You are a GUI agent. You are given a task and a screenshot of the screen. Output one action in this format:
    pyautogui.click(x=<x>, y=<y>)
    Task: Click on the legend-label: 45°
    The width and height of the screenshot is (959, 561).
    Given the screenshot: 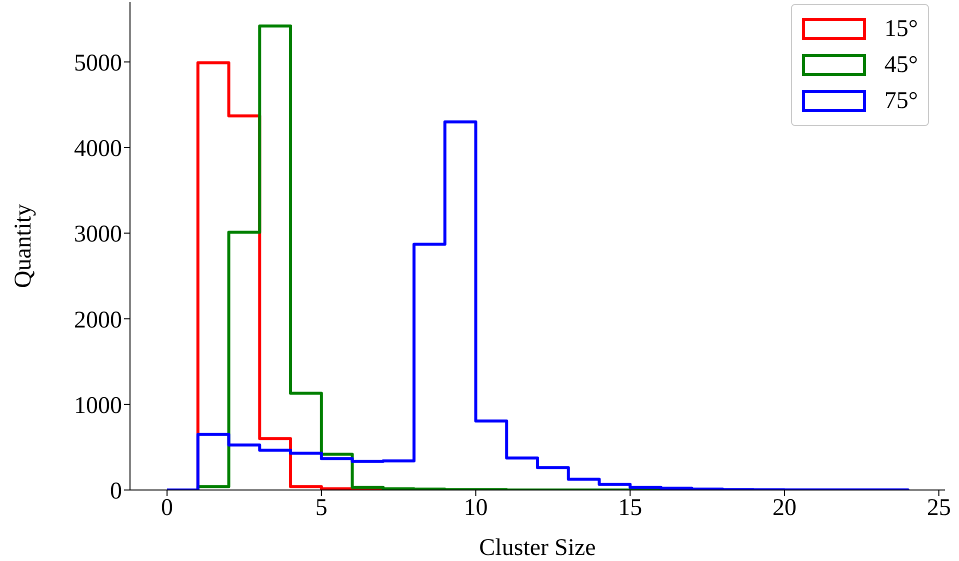 What is the action you would take?
    pyautogui.click(x=901, y=65)
    